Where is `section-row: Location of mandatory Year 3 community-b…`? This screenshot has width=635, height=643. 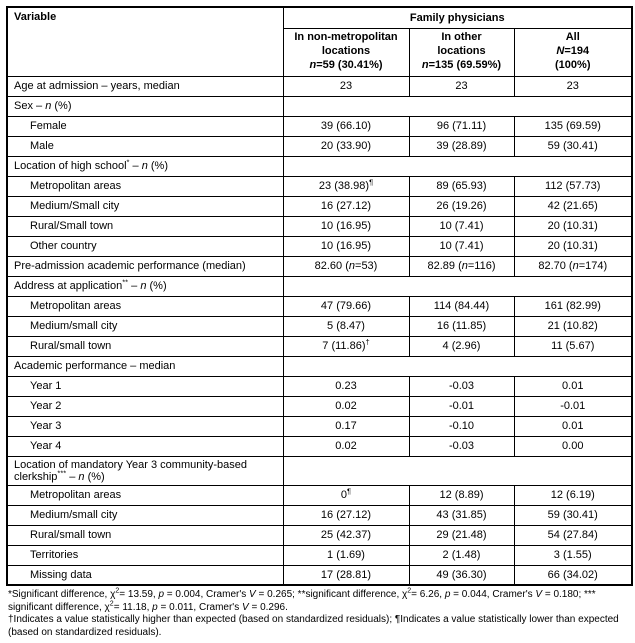 section-row: Location of mandatory Year 3 community-b… is located at coordinates (319, 470).